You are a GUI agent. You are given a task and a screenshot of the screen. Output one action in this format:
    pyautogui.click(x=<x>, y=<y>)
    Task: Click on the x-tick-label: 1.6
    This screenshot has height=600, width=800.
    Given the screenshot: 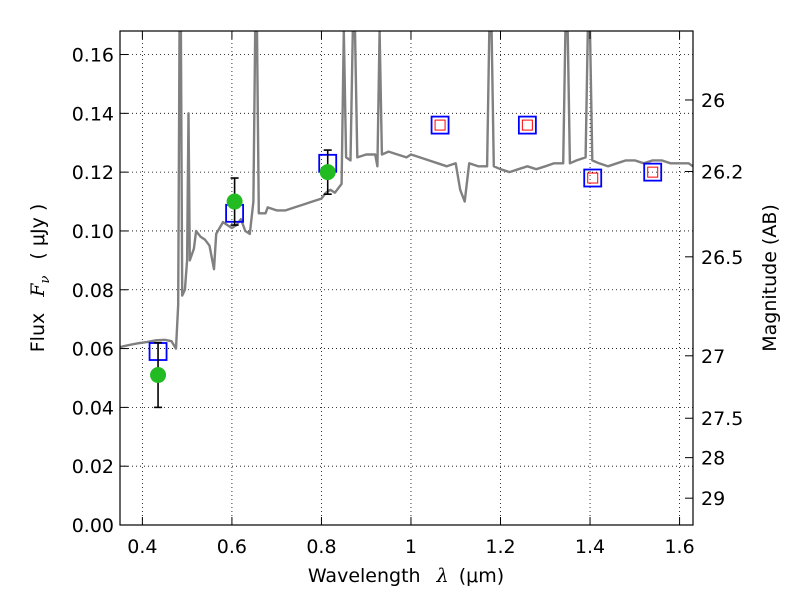 What is the action you would take?
    pyautogui.click(x=679, y=547)
    